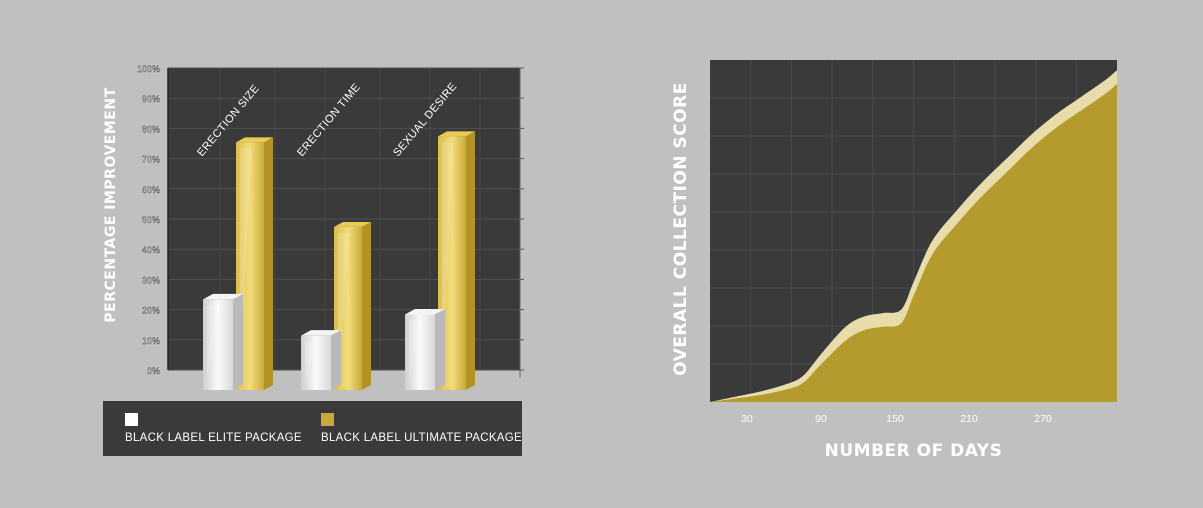  What do you see at coordinates (151, 190) in the screenshot?
I see `y-tick-label: 60%` at bounding box center [151, 190].